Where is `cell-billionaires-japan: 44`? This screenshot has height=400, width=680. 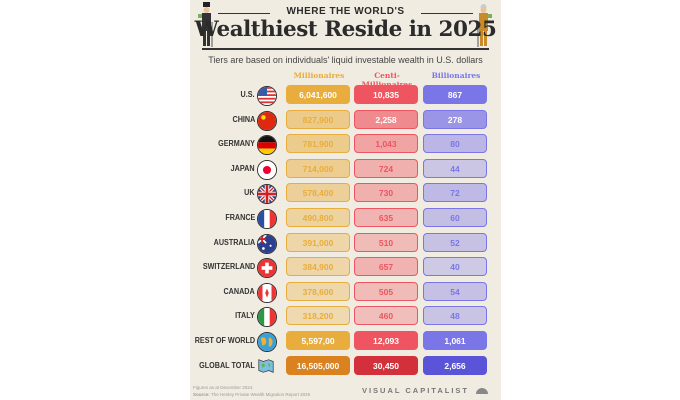
cell-billionaires-japan: 44 is located at coordinates (455, 168).